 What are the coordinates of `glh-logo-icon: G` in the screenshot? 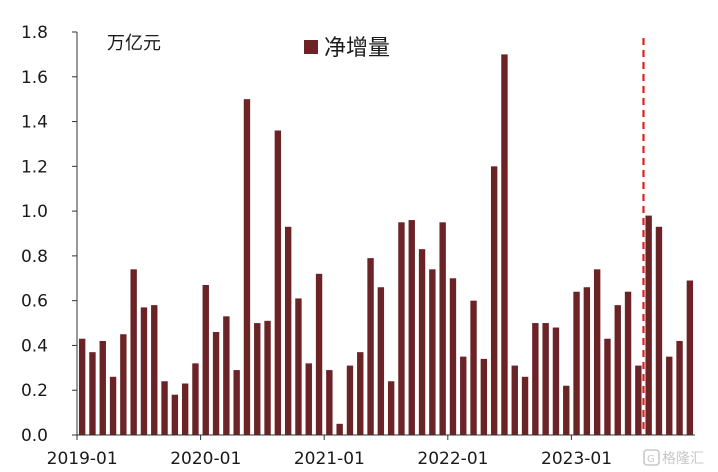 It's located at (651, 457).